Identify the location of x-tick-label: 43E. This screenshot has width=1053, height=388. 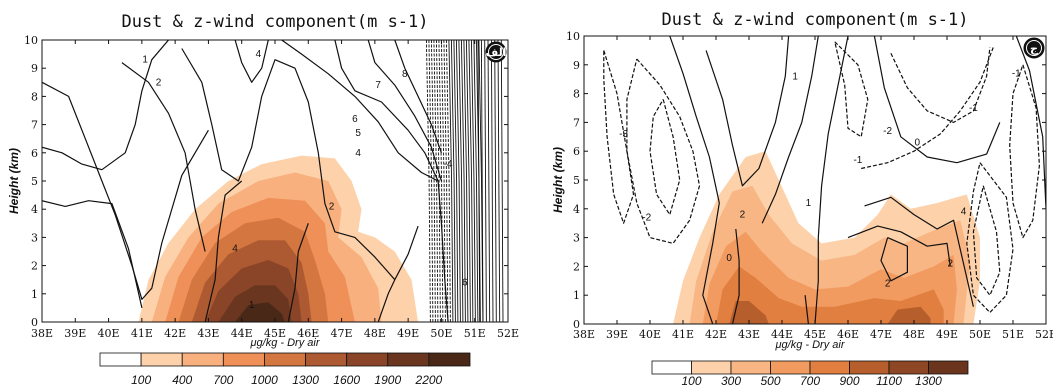
(208, 333).